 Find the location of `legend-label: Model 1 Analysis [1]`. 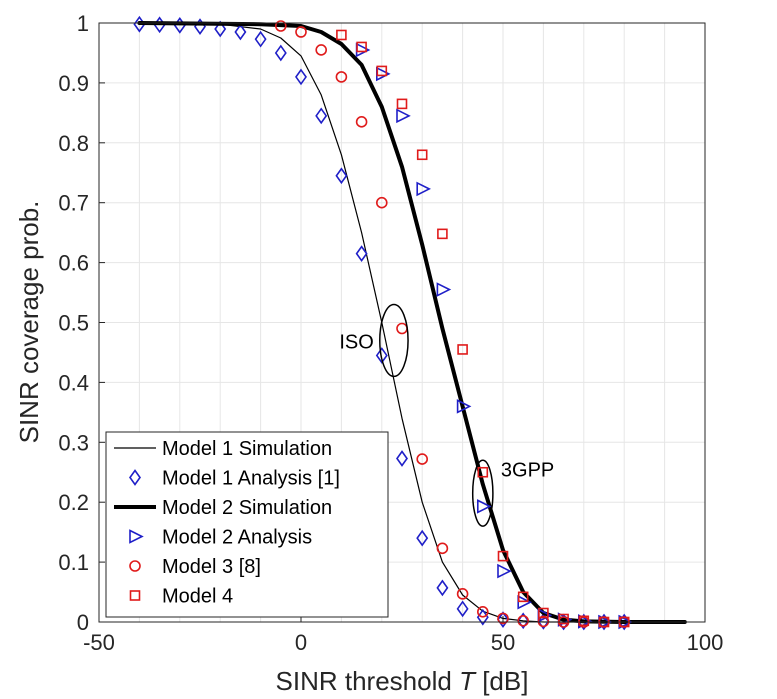

legend-label: Model 1 Analysis [1] is located at coordinates (251, 479).